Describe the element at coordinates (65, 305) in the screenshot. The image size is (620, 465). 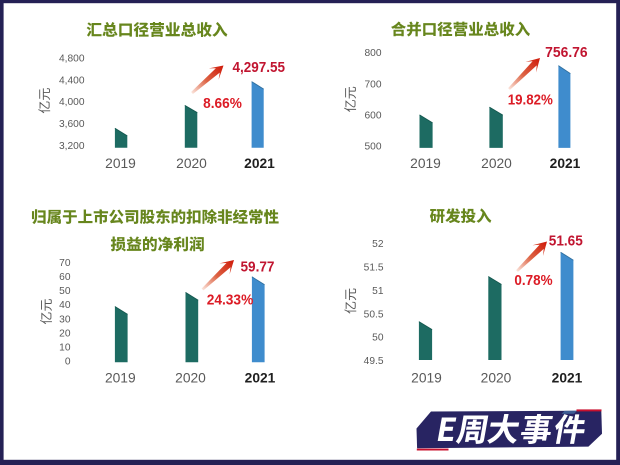
I see `svg-text: 40` at that location.